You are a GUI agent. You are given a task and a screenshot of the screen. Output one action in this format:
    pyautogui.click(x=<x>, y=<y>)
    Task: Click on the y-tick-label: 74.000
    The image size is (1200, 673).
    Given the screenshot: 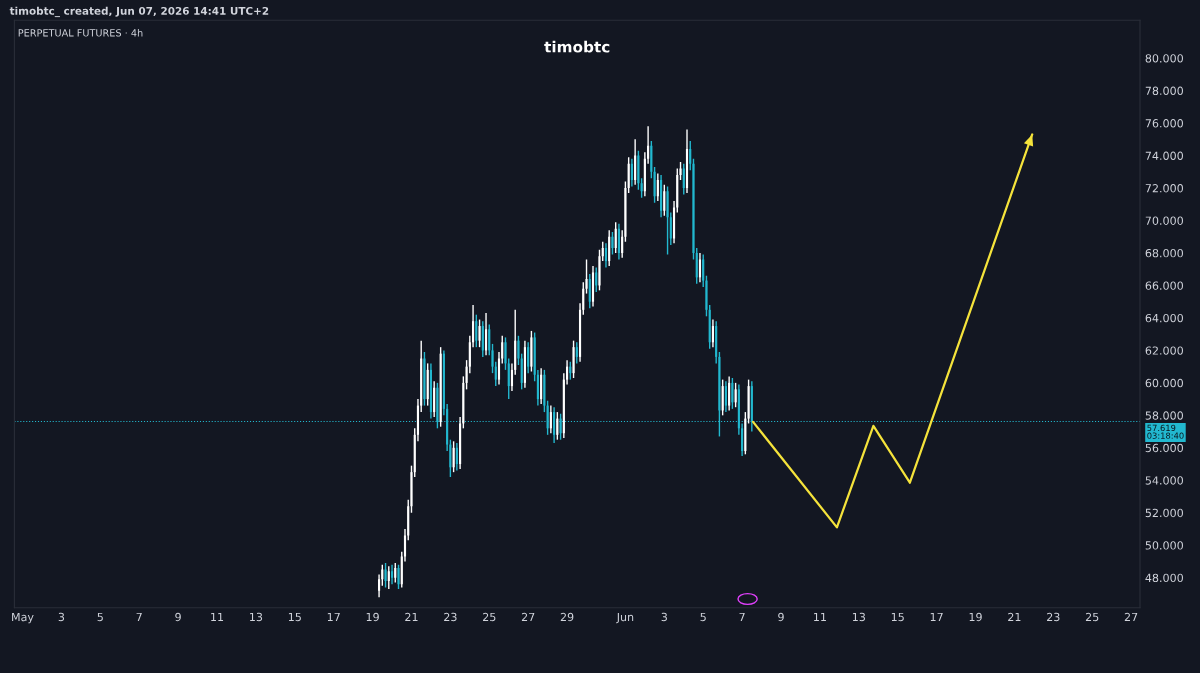 What is the action you would take?
    pyautogui.click(x=1164, y=155)
    